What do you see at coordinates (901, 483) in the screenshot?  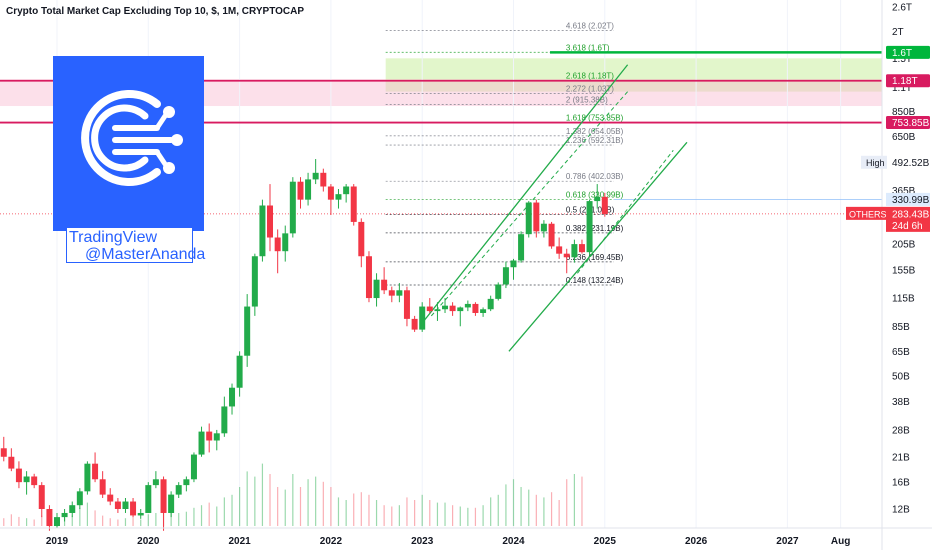 I see `price-tick-label: 16B` at bounding box center [901, 483].